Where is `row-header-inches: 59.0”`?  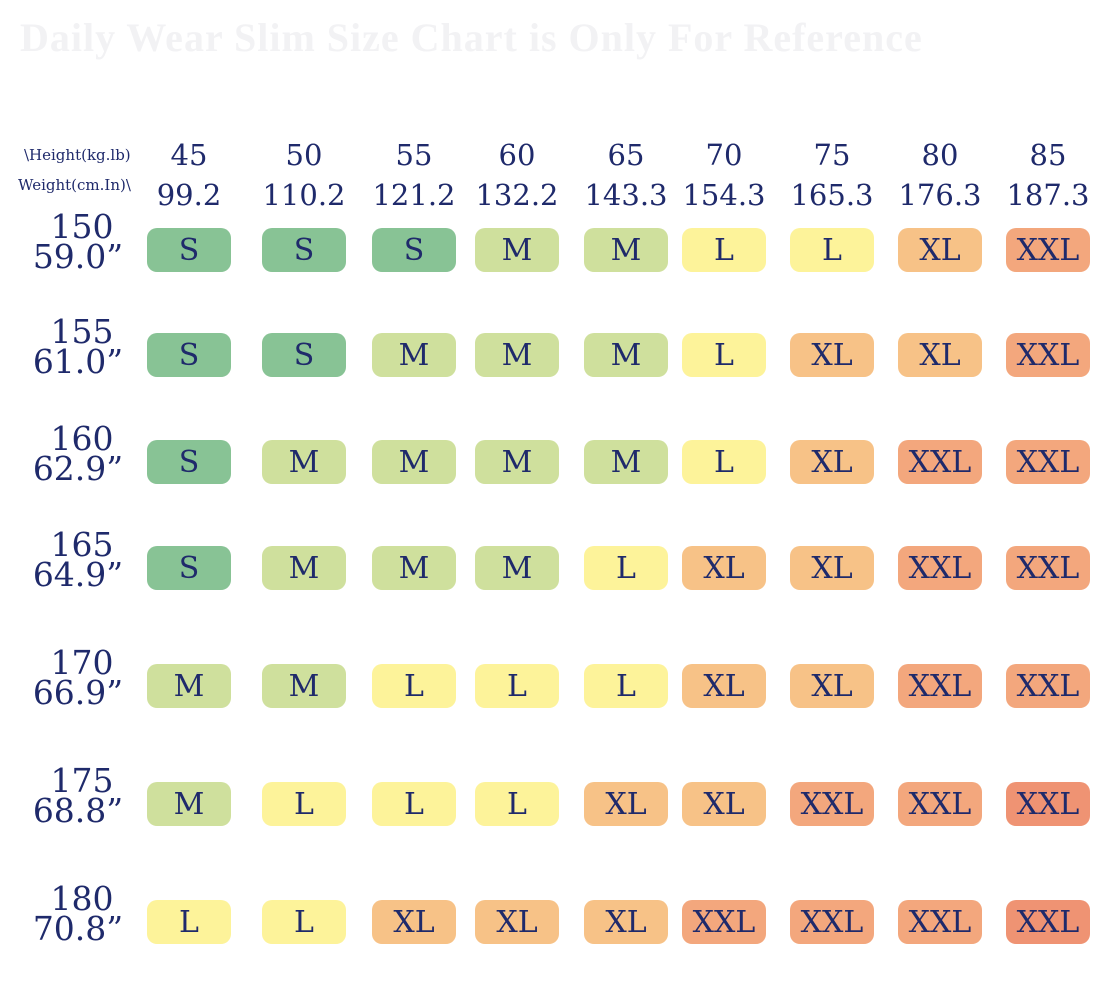
row-header-inches: 59.0” is located at coordinates (78, 256).